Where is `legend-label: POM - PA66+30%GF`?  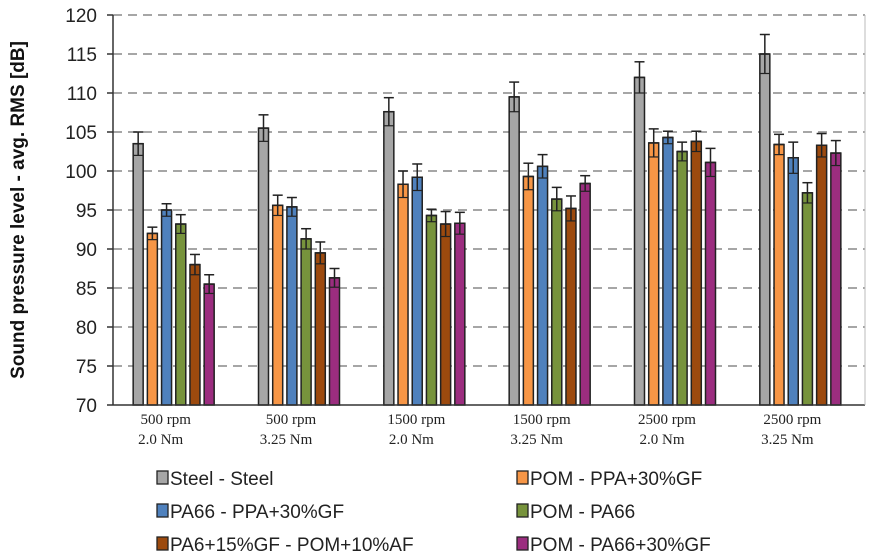
legend-label: POM - PA66+30%GF is located at coordinates (620, 544).